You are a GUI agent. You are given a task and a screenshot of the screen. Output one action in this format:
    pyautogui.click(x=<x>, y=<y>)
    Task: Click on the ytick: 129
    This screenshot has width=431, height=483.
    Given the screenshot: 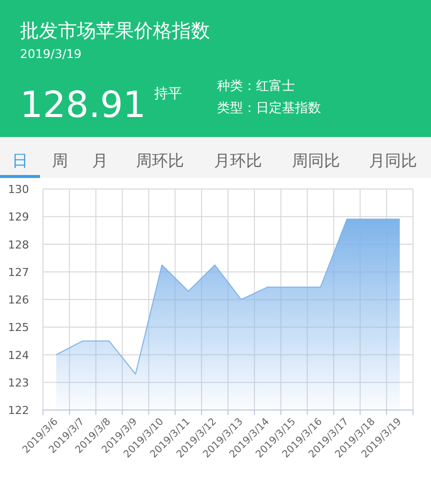 What is the action you would take?
    pyautogui.click(x=18, y=217)
    